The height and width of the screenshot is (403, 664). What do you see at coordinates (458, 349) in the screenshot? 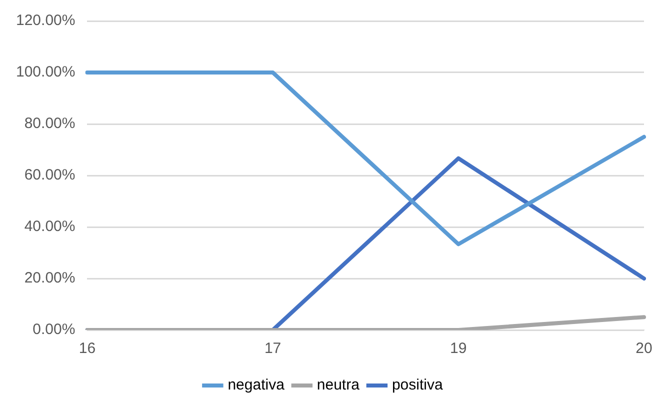
I see `x-tick-label: 19` at bounding box center [458, 349].